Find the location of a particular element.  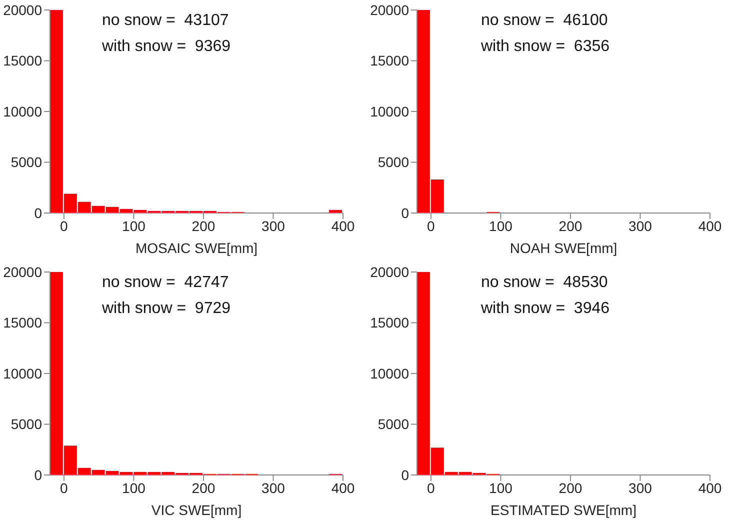

x-axis-title: VIC SWE[mm] is located at coordinates (196, 510).